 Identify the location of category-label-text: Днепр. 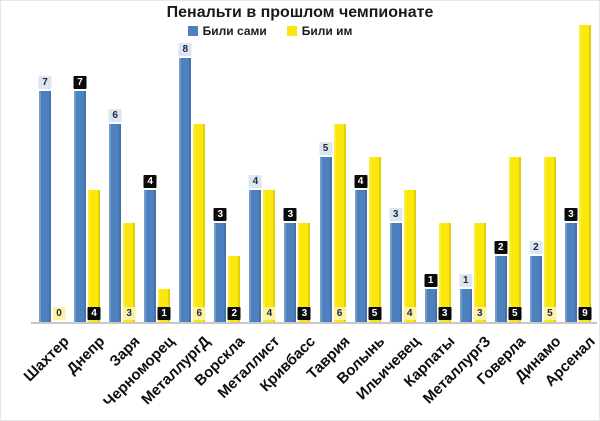
(86, 355).